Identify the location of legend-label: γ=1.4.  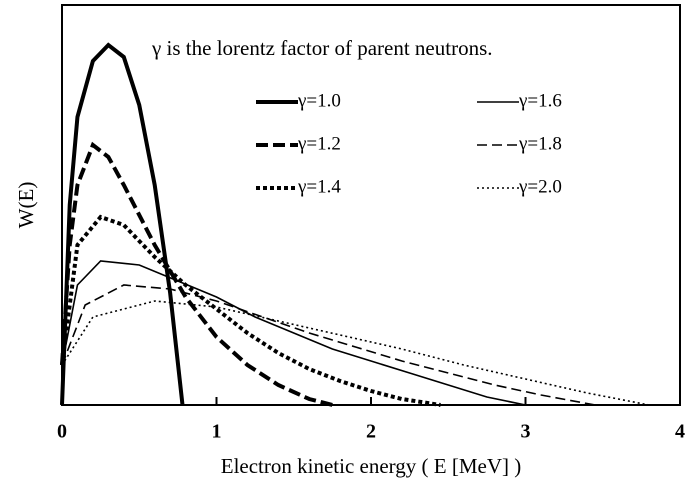
(319, 186).